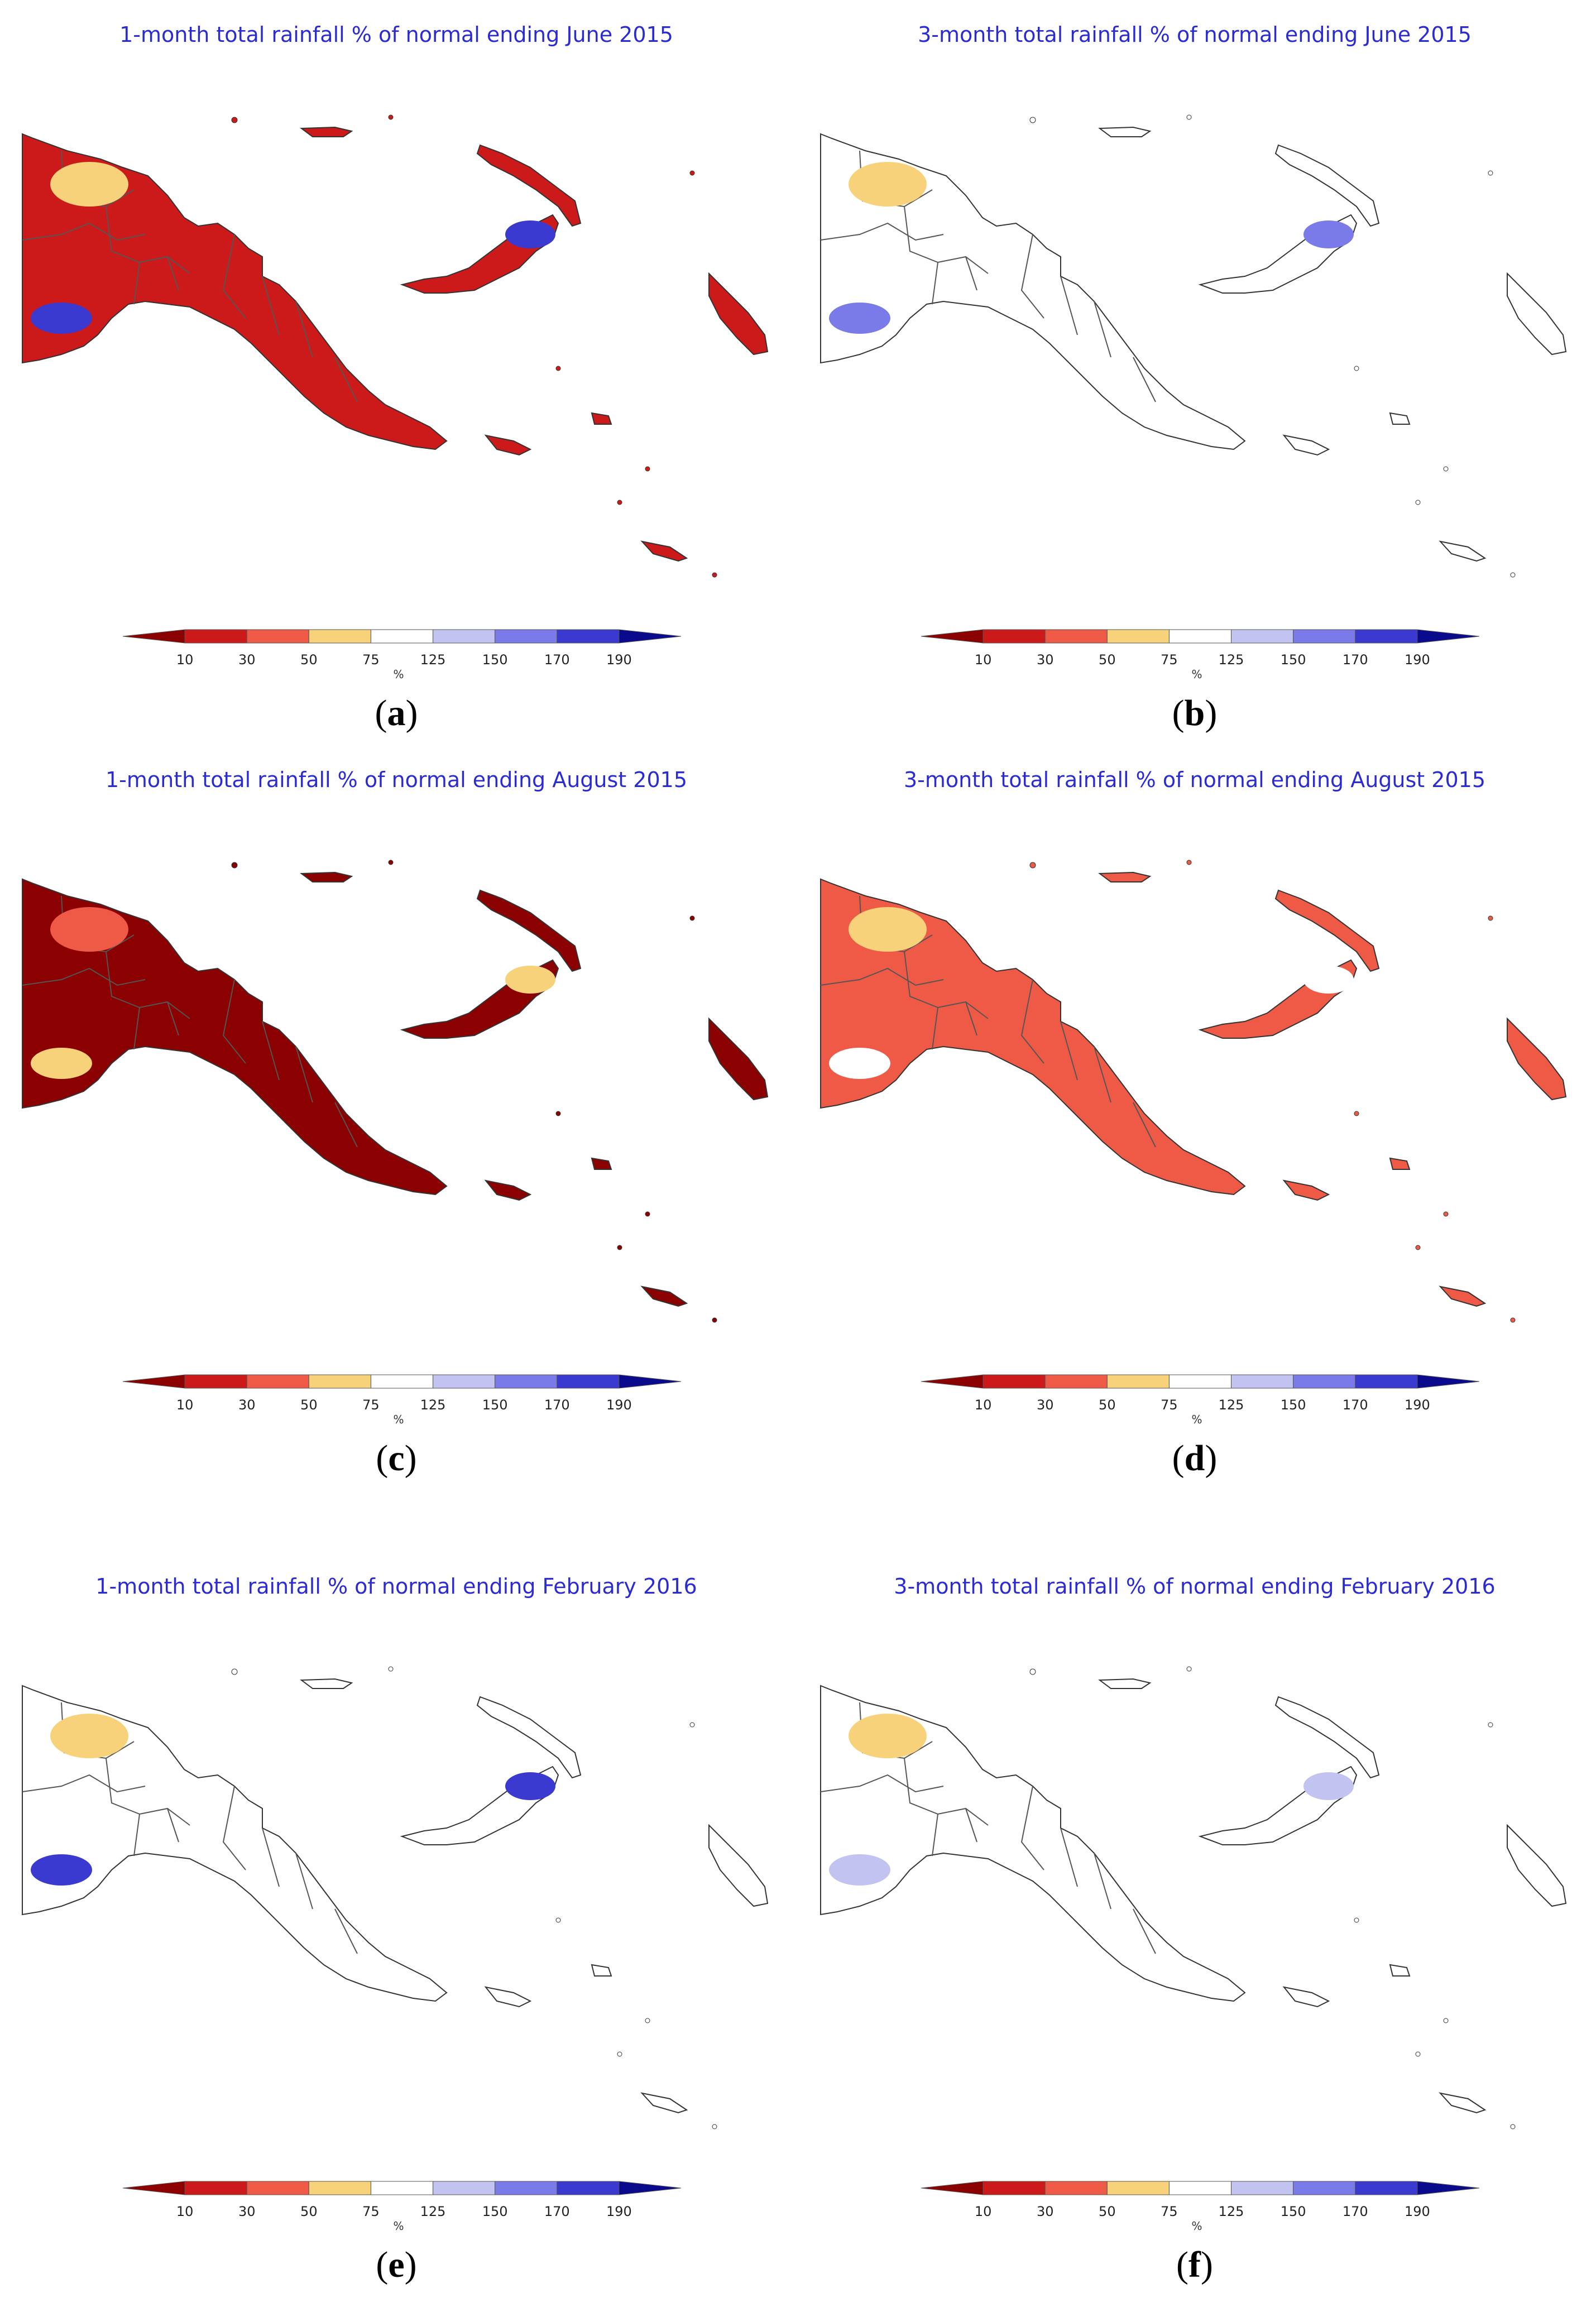 The width and height of the screenshot is (1596, 2317). What do you see at coordinates (433, 1405) in the screenshot?
I see `colorbar-tick-label: 125` at bounding box center [433, 1405].